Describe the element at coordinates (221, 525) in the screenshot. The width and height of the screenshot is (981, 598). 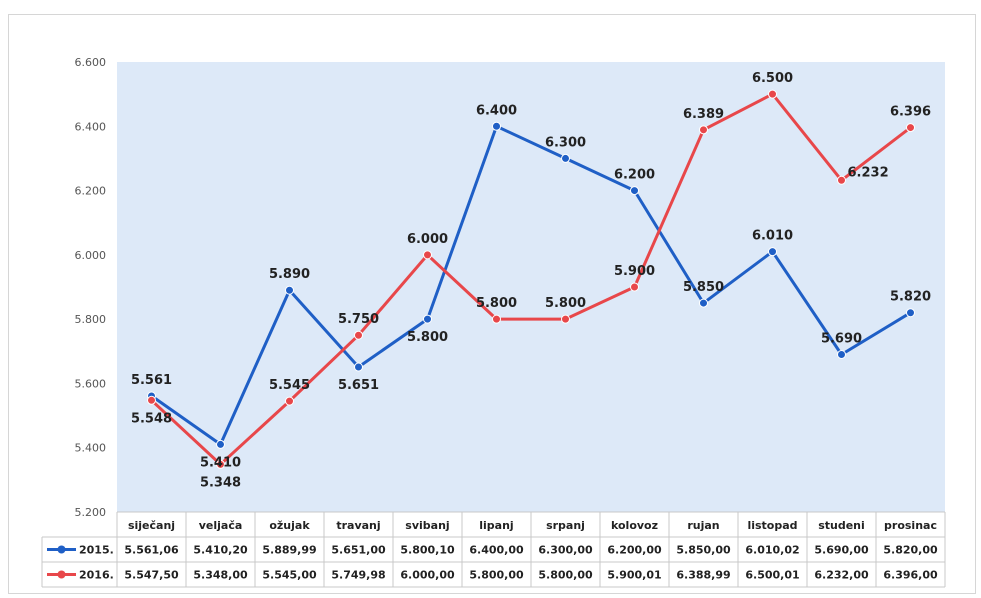
I see `category-label: veljača` at that location.